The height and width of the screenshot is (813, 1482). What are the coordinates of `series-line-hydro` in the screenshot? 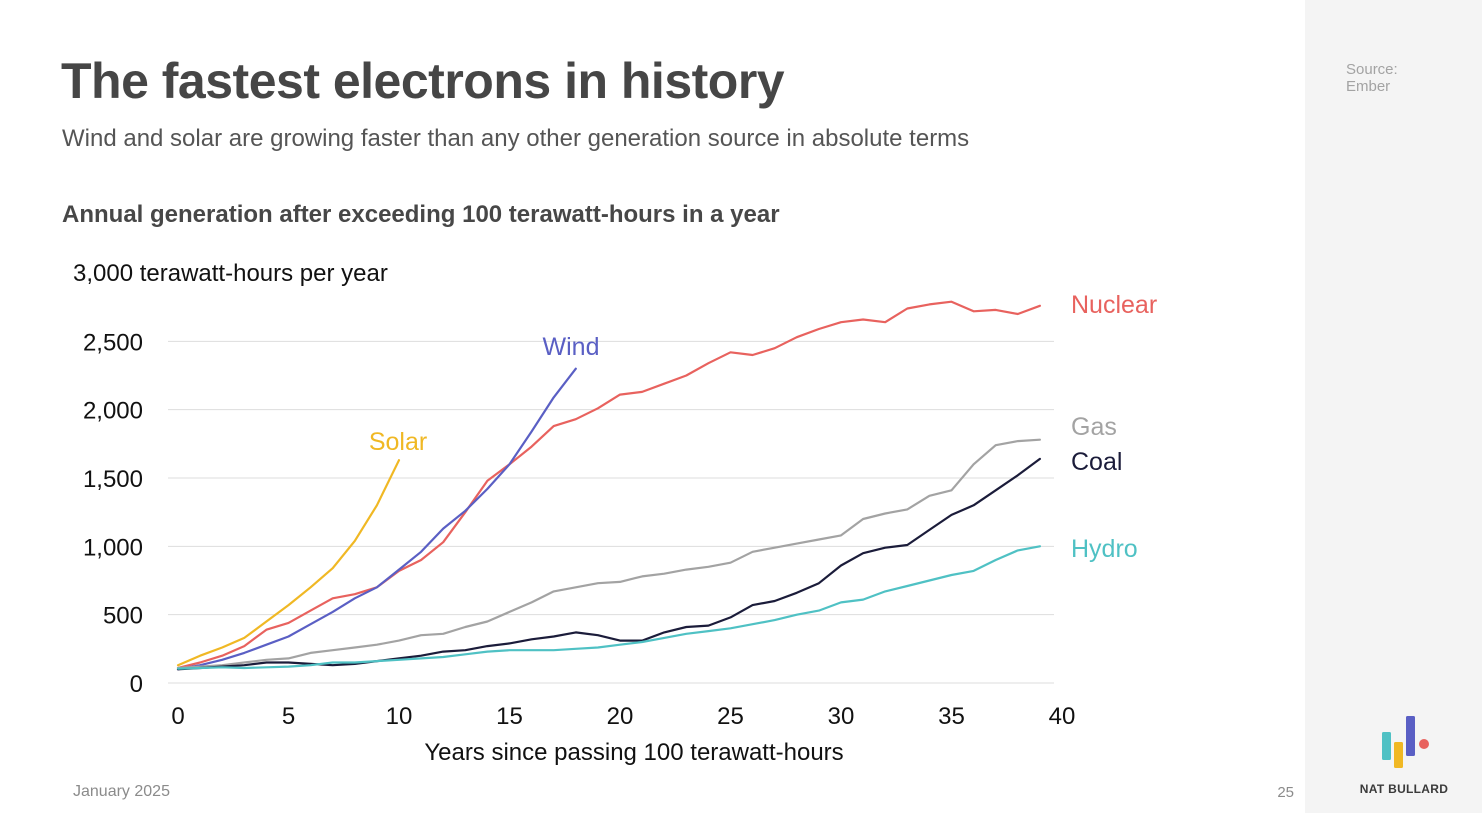 It's located at (609, 607).